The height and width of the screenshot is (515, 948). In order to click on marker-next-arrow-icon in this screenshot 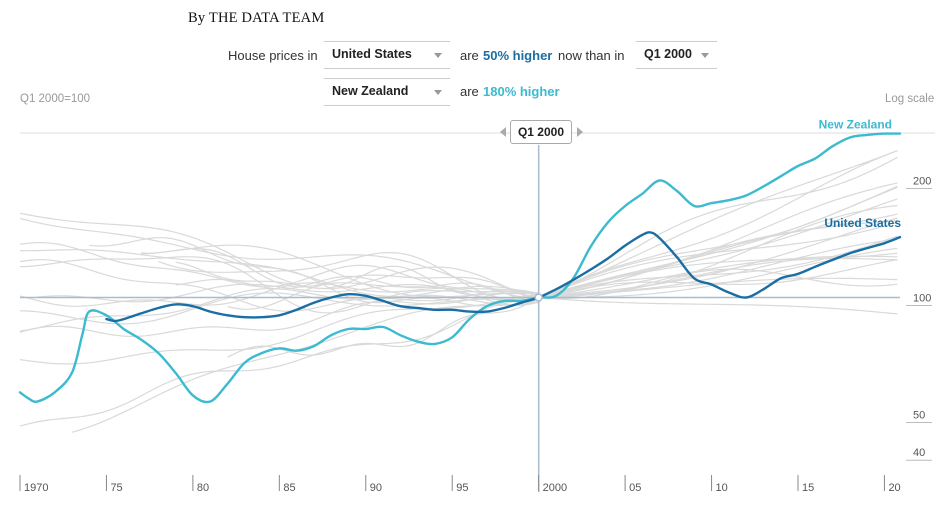, I will do `click(580, 132)`.